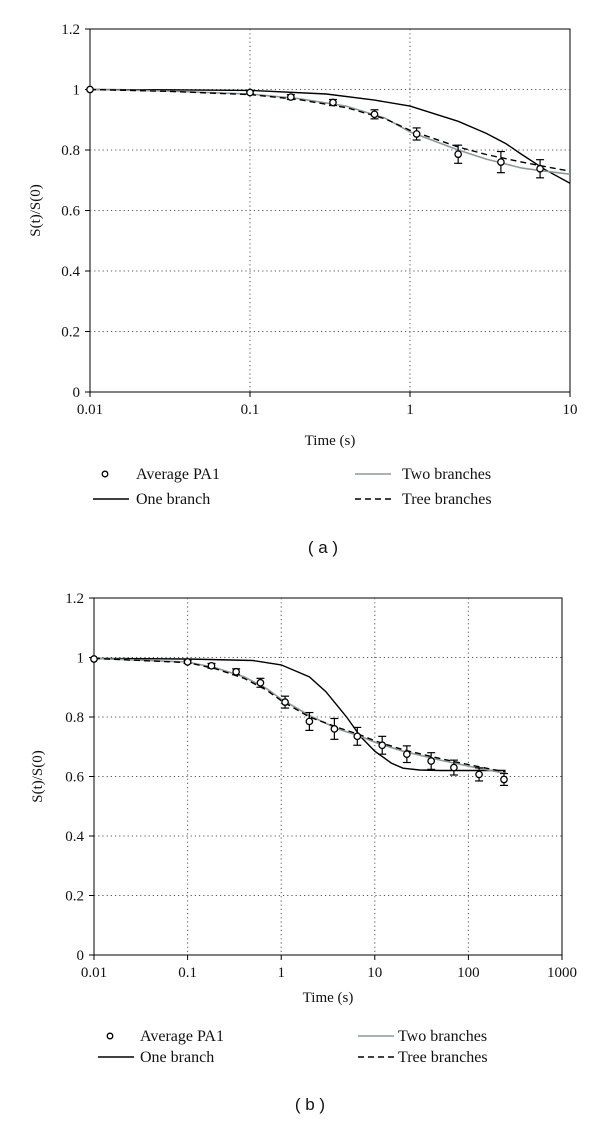  Describe the element at coordinates (562, 973) in the screenshot. I see `x-tick-label: 1000` at that location.